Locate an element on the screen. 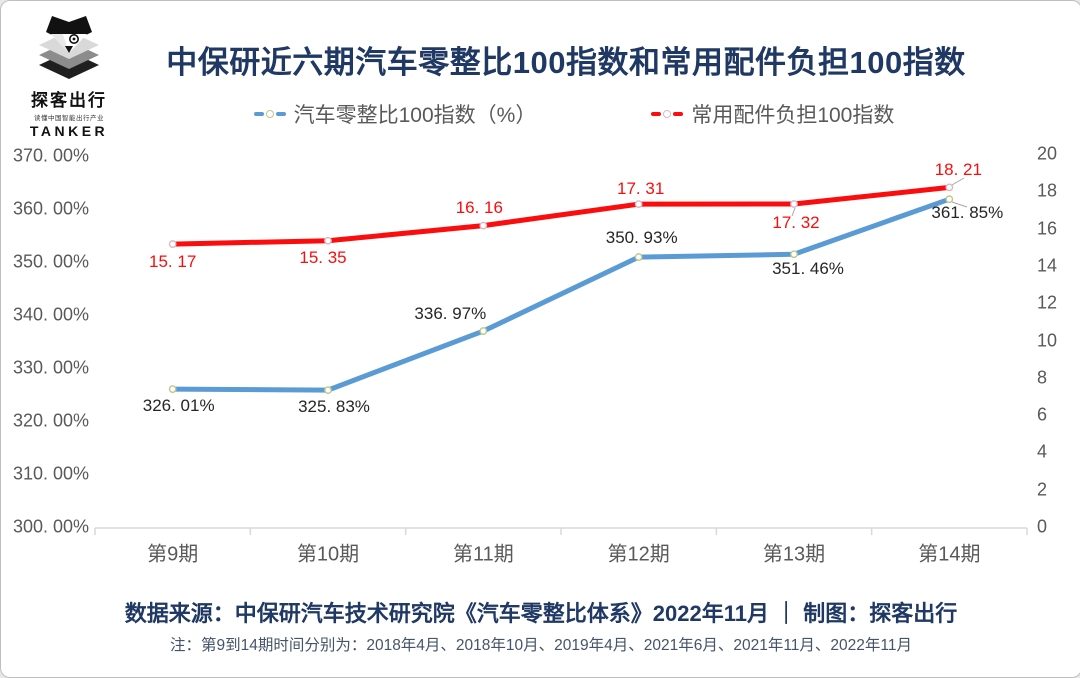 The height and width of the screenshot is (678, 1080). right-axis-tick-label: 4 is located at coordinates (1042, 451).